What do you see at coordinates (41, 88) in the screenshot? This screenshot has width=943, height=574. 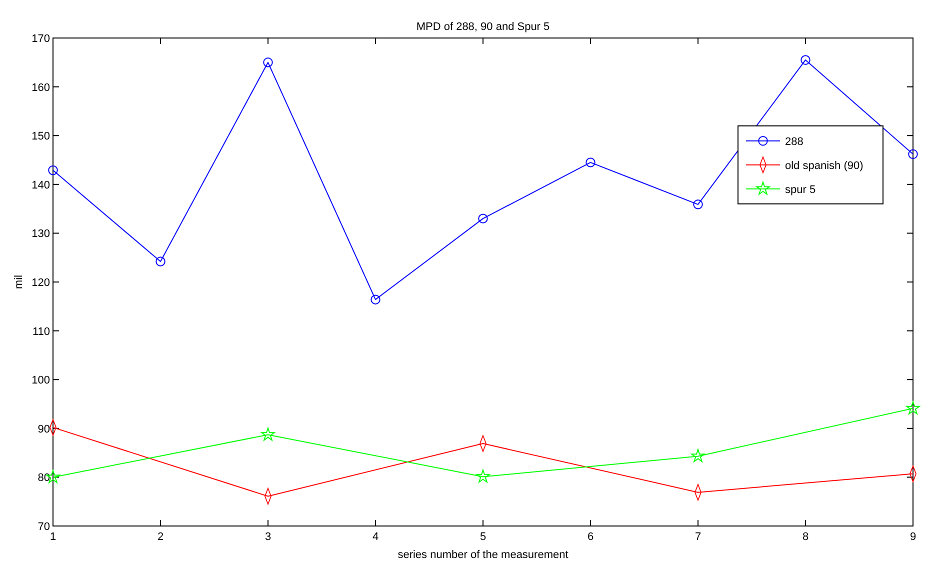 I see `y-tick-label: 160` at bounding box center [41, 88].